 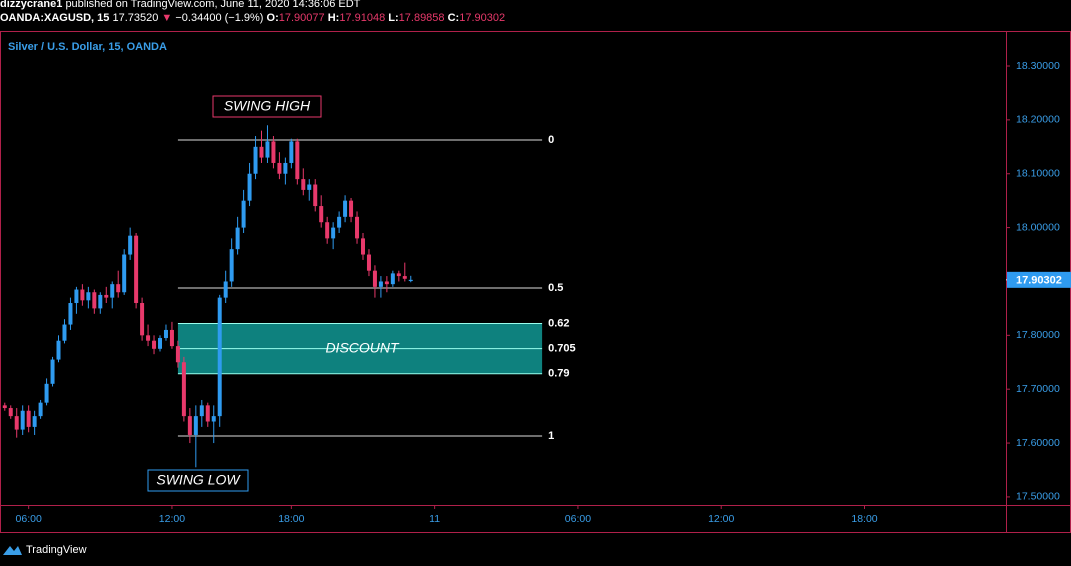 I want to click on last-price-tag, so click(x=1039, y=279).